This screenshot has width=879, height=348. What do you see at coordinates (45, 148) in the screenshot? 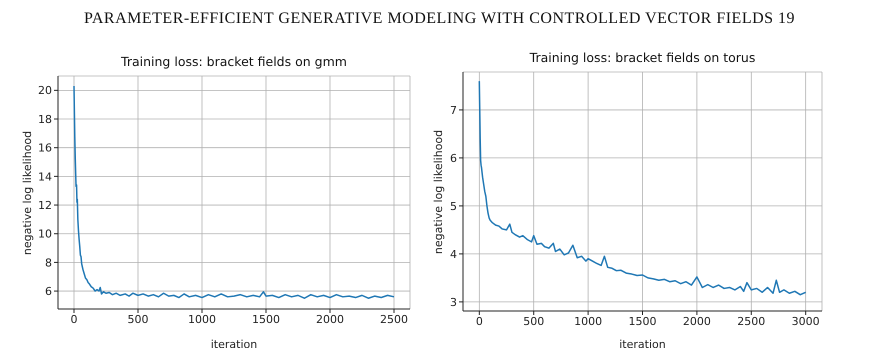
I see `y-tick-label: 16` at bounding box center [45, 148].